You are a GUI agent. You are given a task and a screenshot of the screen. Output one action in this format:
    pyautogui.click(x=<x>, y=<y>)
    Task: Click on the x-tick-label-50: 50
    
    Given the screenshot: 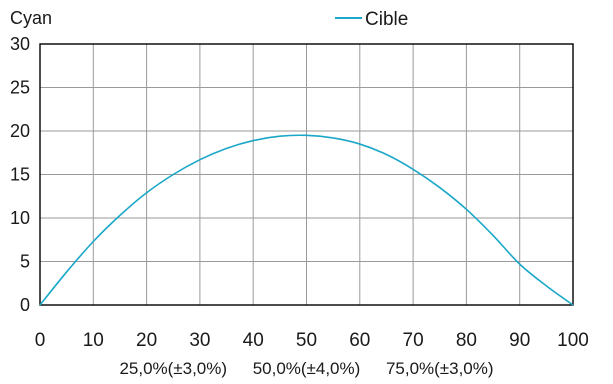 What is the action you would take?
    pyautogui.click(x=306, y=340)
    